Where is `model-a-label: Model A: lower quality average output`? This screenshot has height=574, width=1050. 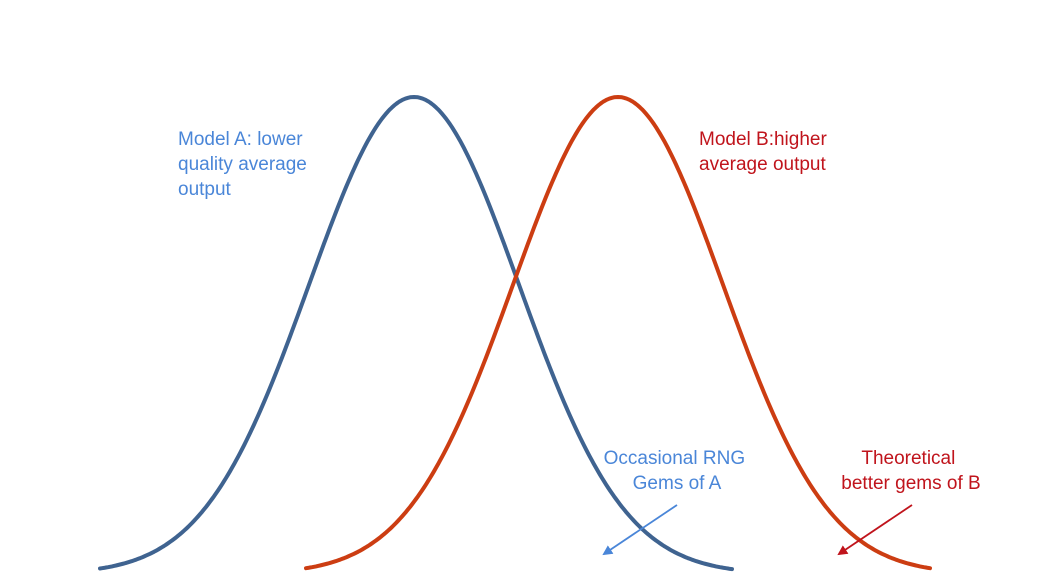 model-a-label: Model A: lower quality average output is located at coordinates (245, 164).